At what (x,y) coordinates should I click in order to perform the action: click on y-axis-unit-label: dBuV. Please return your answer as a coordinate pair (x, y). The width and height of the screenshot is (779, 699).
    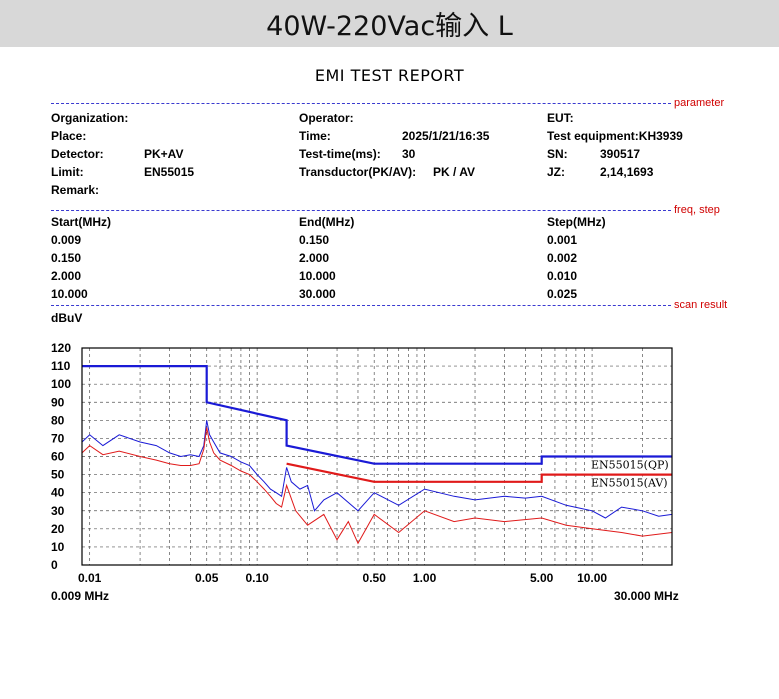
    Looking at the image, I should click on (67, 318).